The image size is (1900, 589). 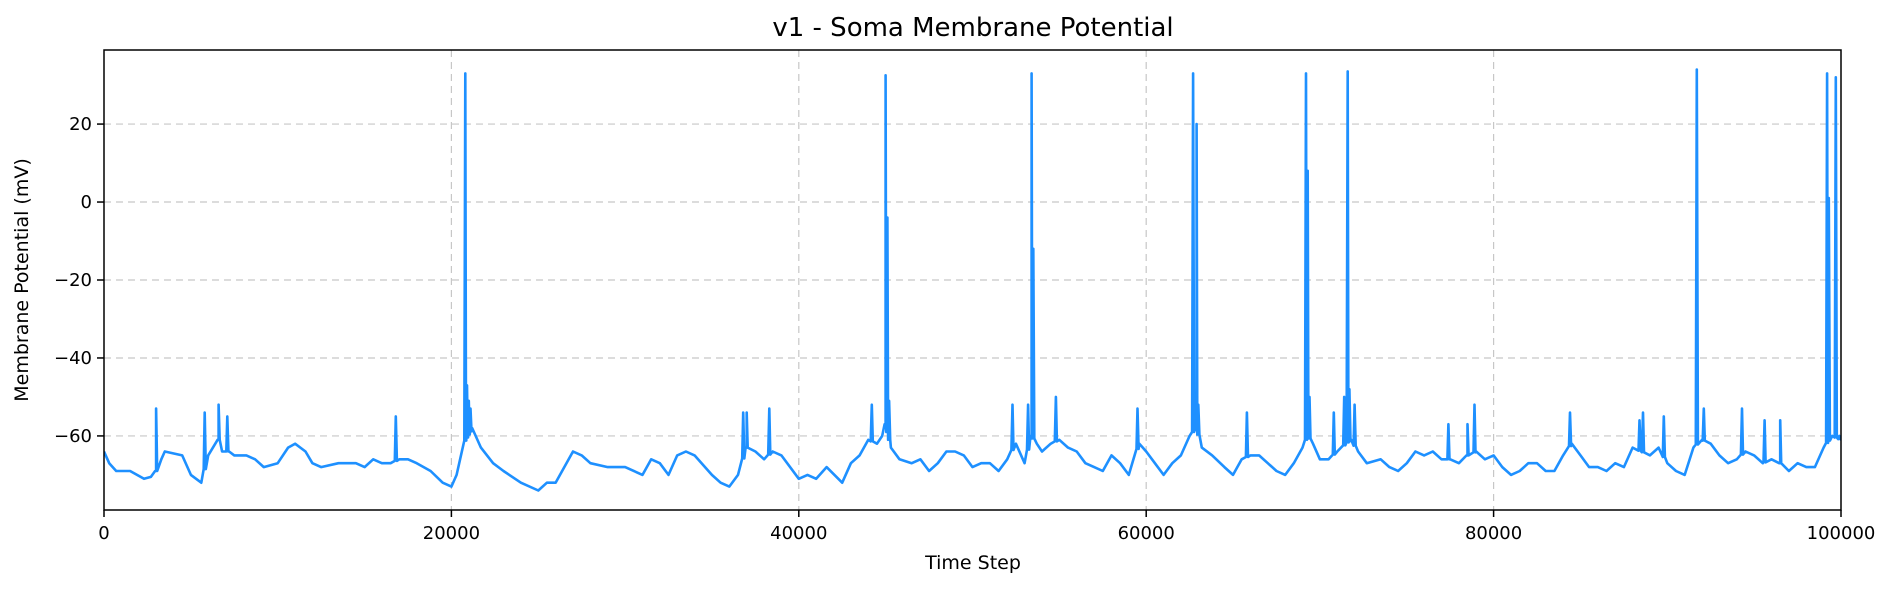 What do you see at coordinates (86, 202) in the screenshot?
I see `y-tick-label: 0` at bounding box center [86, 202].